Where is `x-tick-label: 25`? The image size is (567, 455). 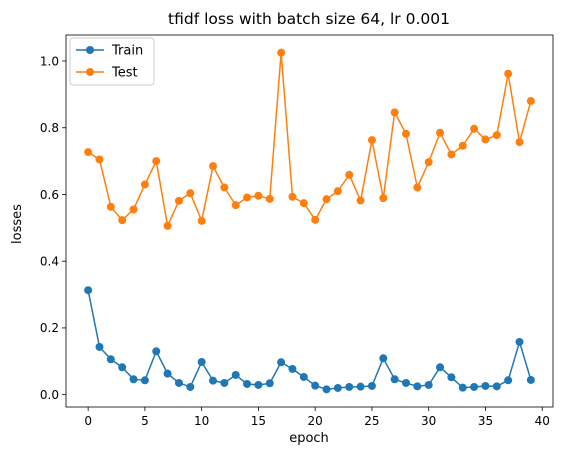 x-tick-label: 25 is located at coordinates (371, 421).